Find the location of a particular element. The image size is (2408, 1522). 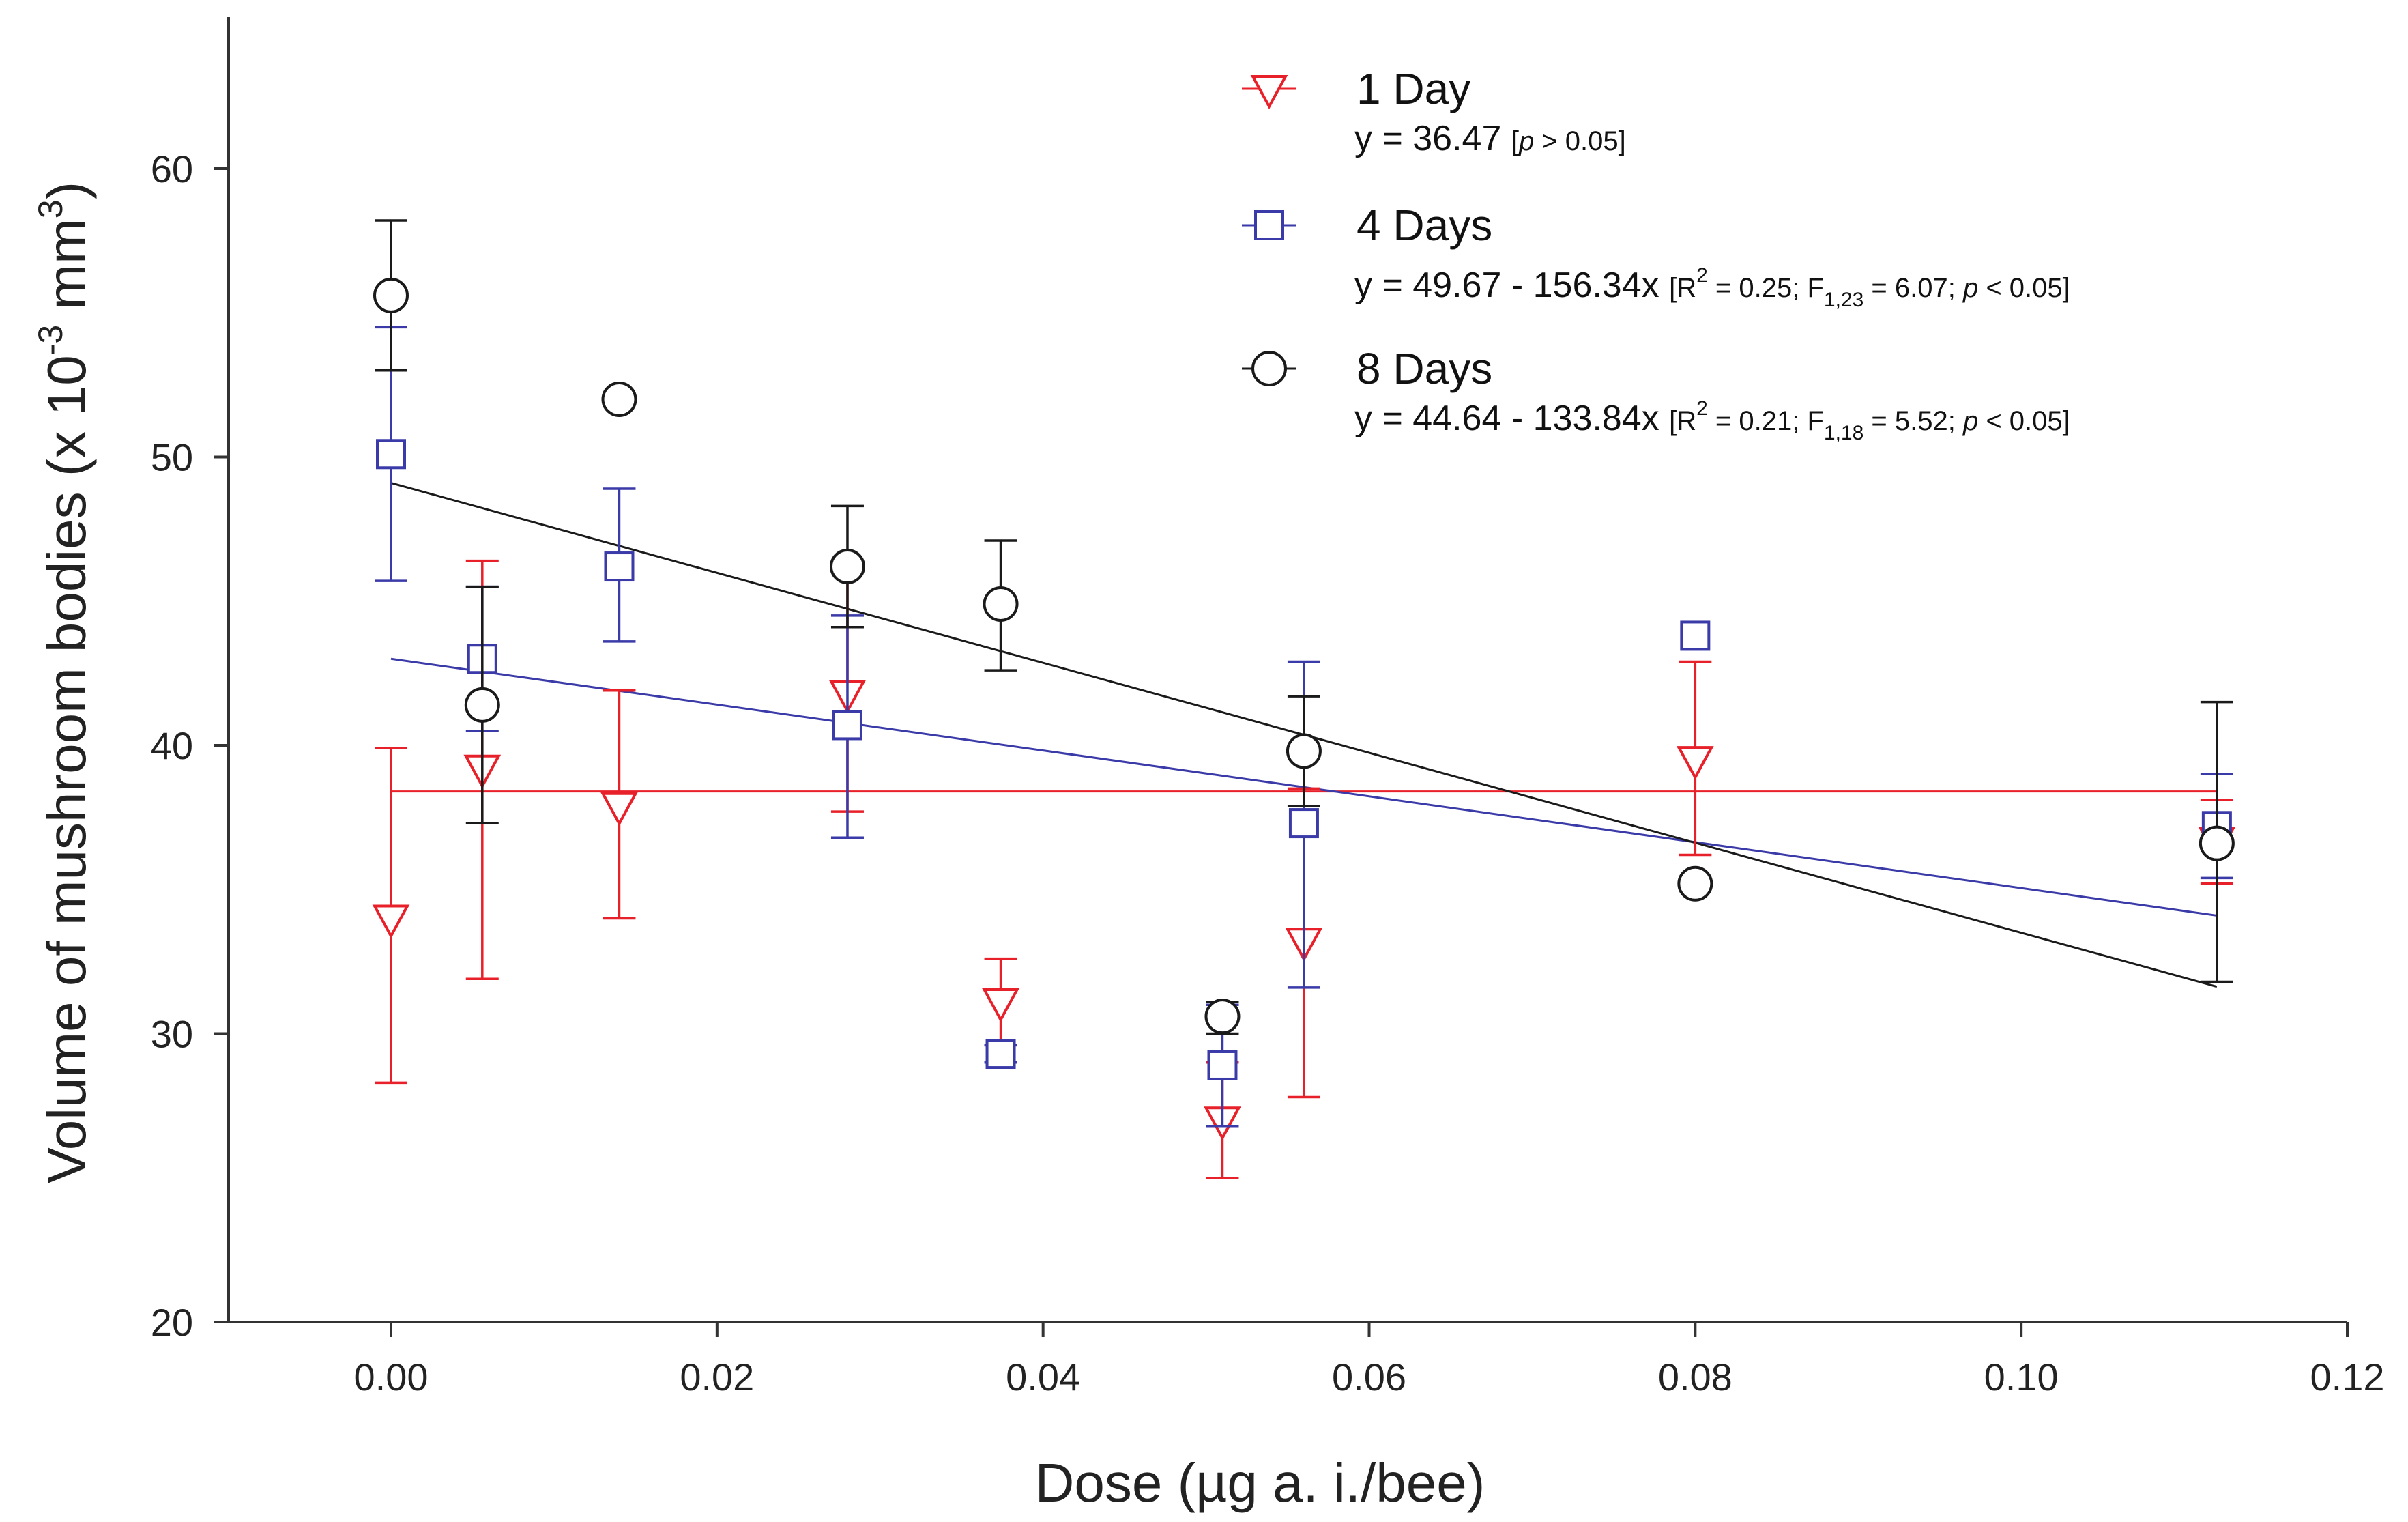

x-tick-label: 0.12 is located at coordinates (2347, 1376).